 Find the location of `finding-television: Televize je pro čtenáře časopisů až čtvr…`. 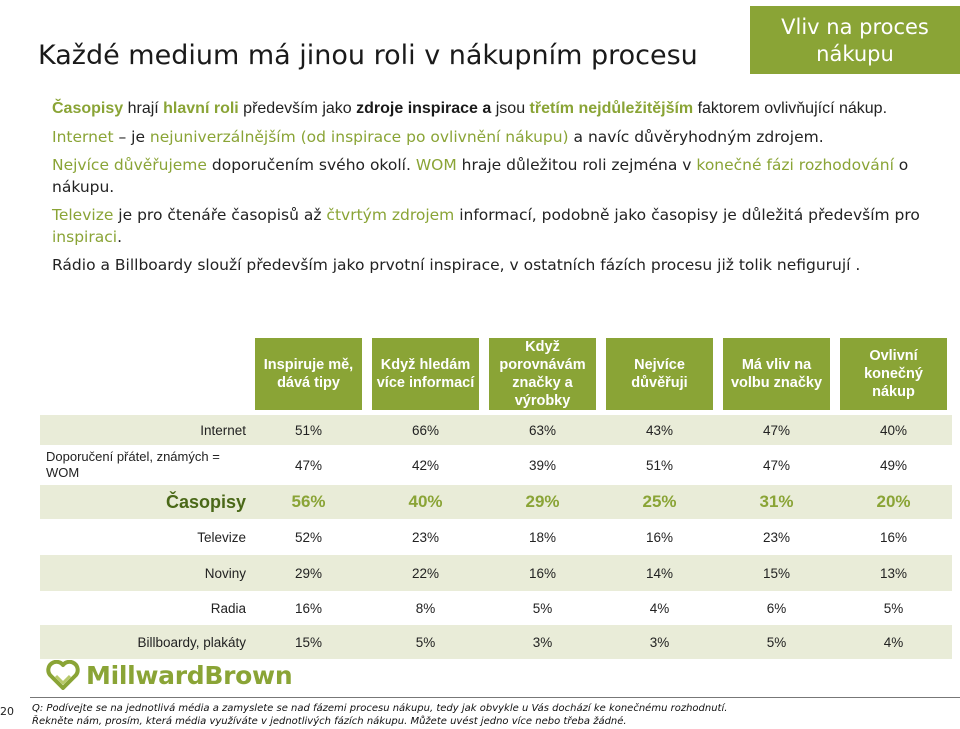

finding-television: Televize je pro čtenáře časopisů až čtvr… is located at coordinates (486, 226).